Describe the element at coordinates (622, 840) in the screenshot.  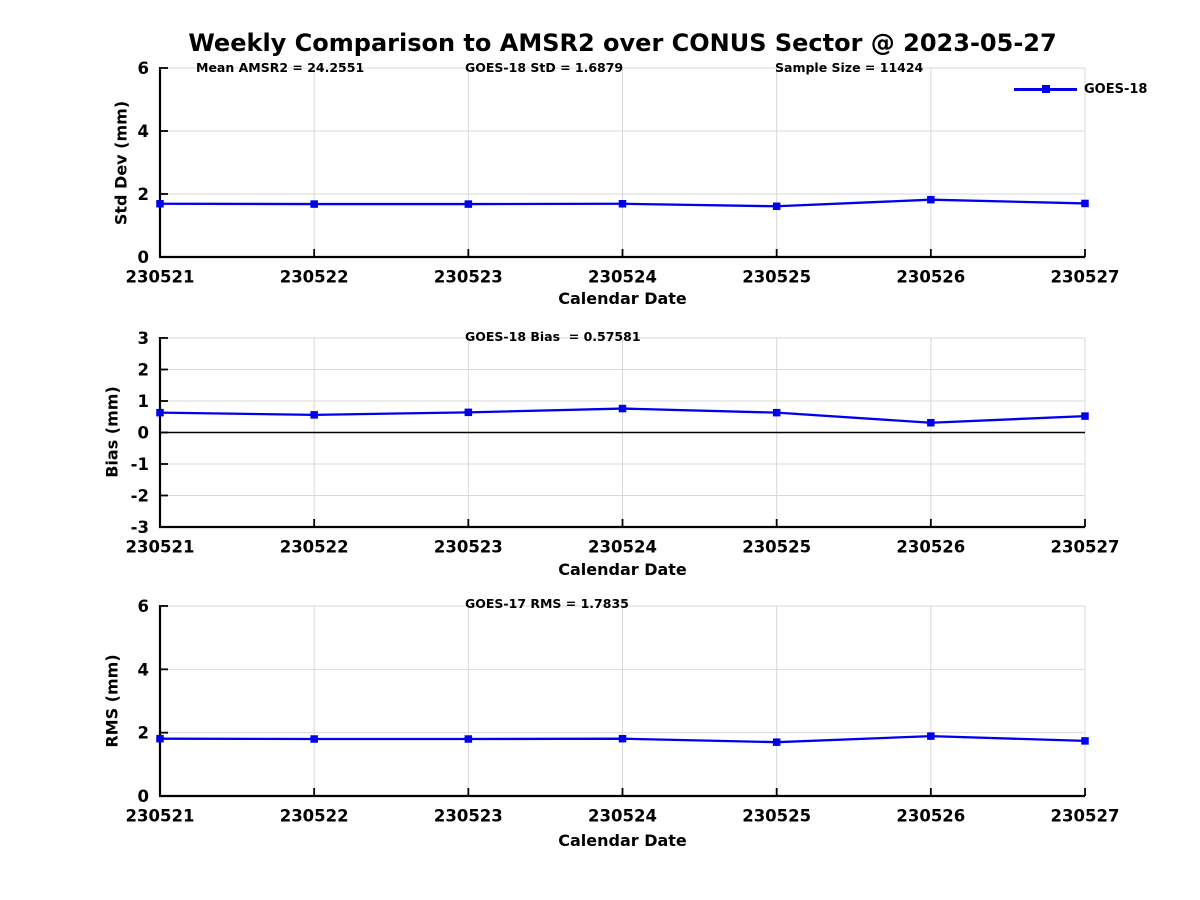
I see `x-axis-label-bottom: Calendar Date` at that location.